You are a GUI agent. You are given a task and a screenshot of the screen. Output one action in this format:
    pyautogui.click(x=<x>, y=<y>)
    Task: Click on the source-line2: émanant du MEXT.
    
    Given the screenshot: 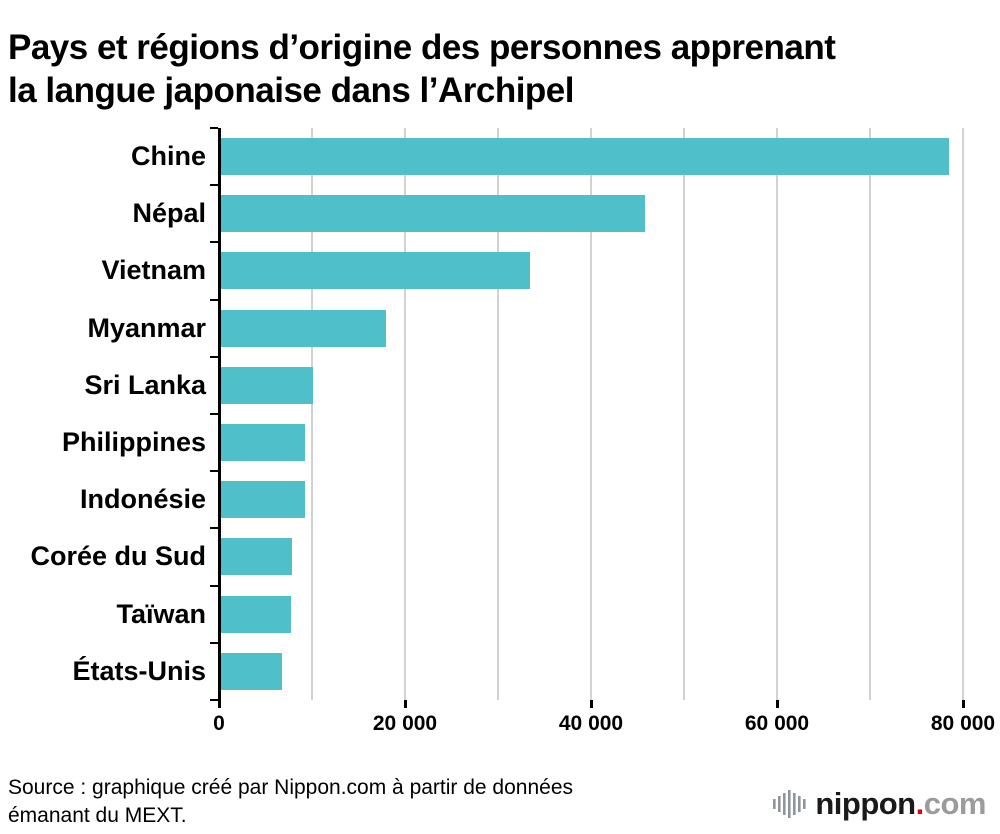 What is the action you would take?
    pyautogui.click(x=97, y=815)
    